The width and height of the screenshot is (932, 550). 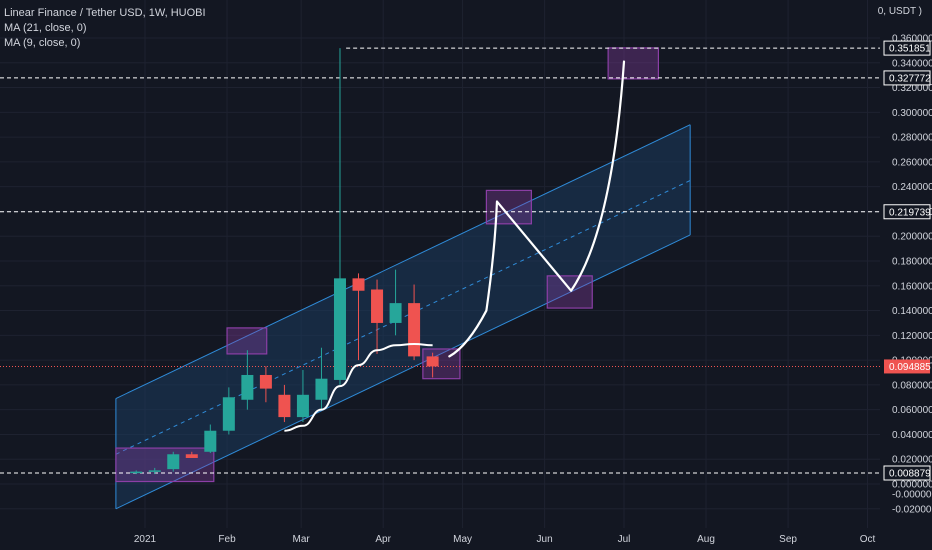 I want to click on price-tick-label: 0.180000, so click(x=912, y=262).